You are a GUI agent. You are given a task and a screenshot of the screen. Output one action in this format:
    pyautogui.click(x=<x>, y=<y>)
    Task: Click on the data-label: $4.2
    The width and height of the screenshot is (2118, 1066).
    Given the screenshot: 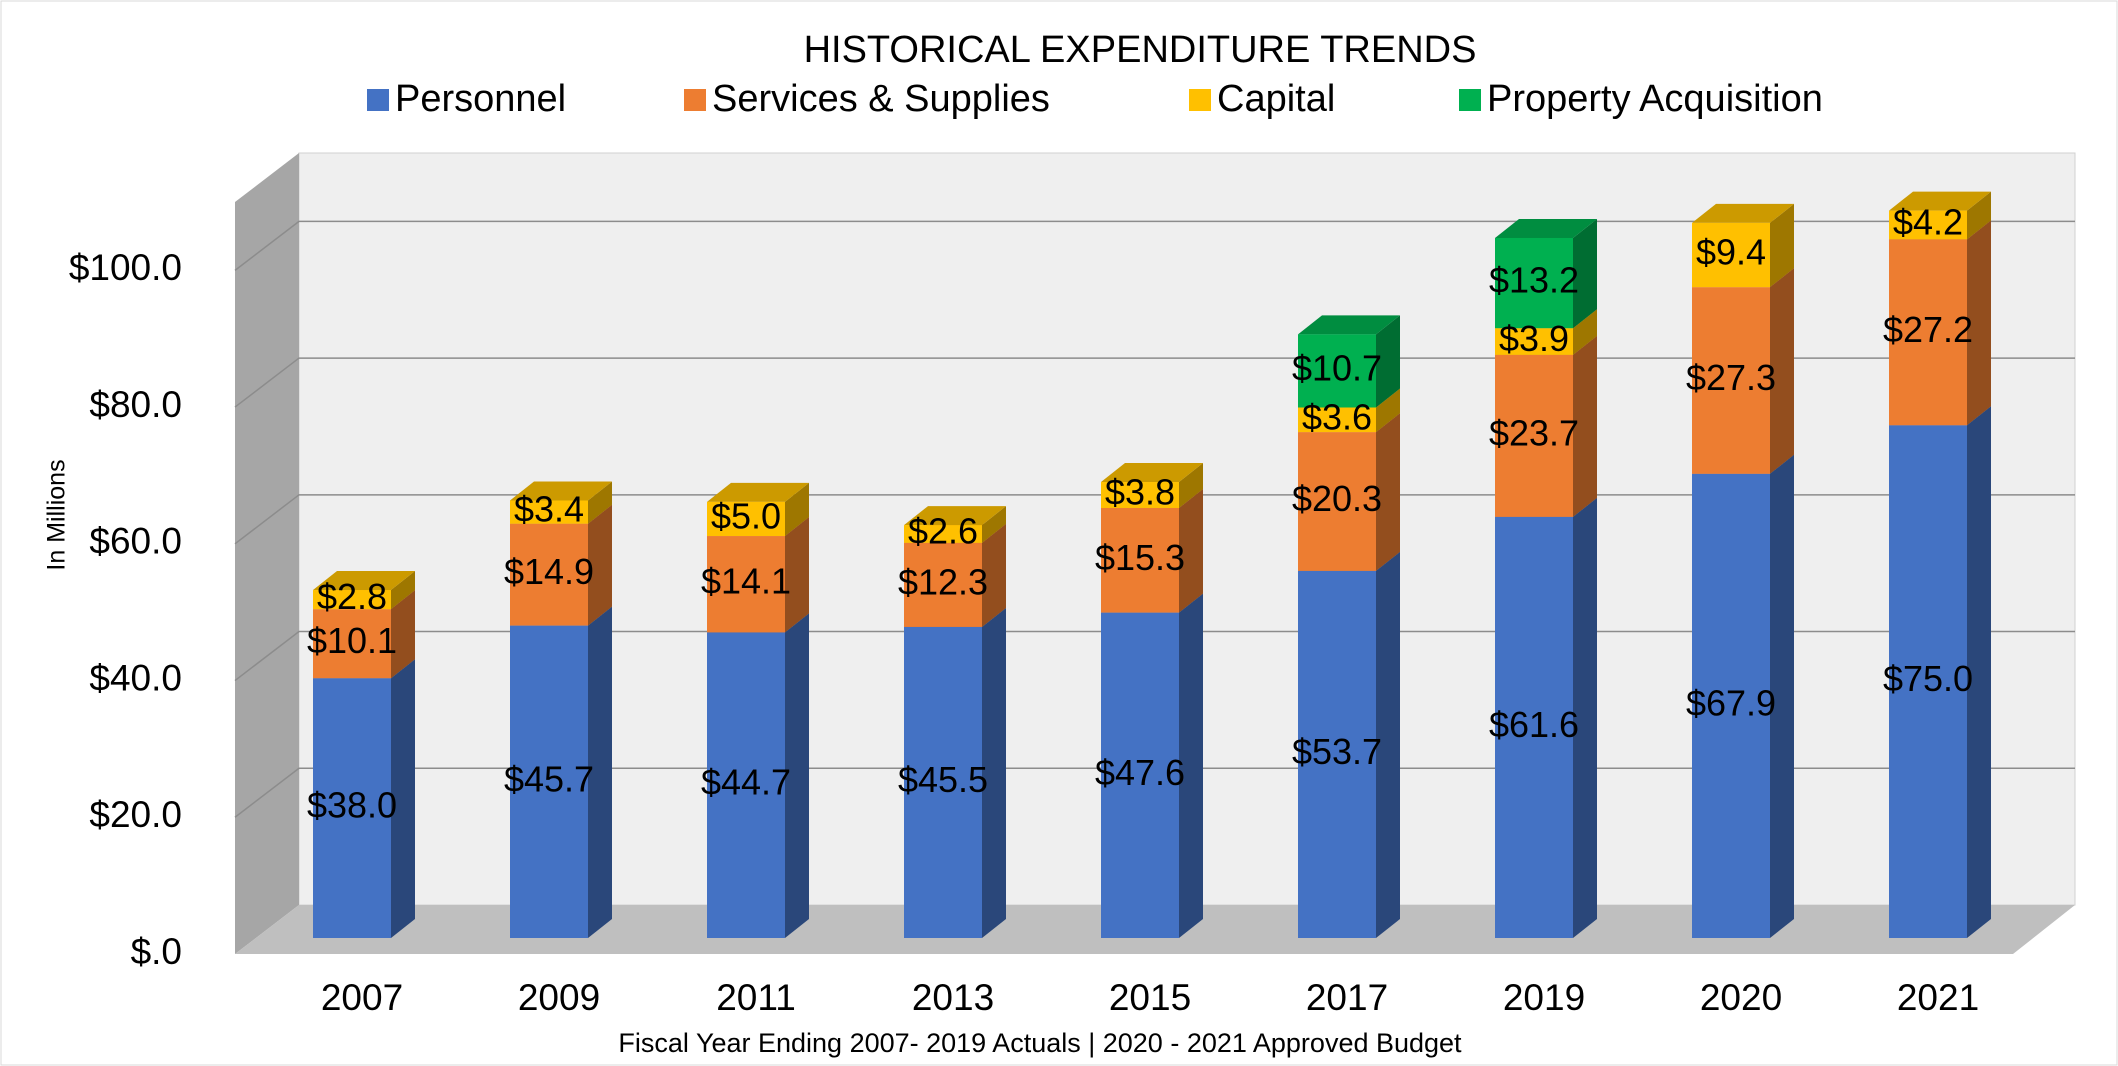 What is the action you would take?
    pyautogui.click(x=1928, y=221)
    